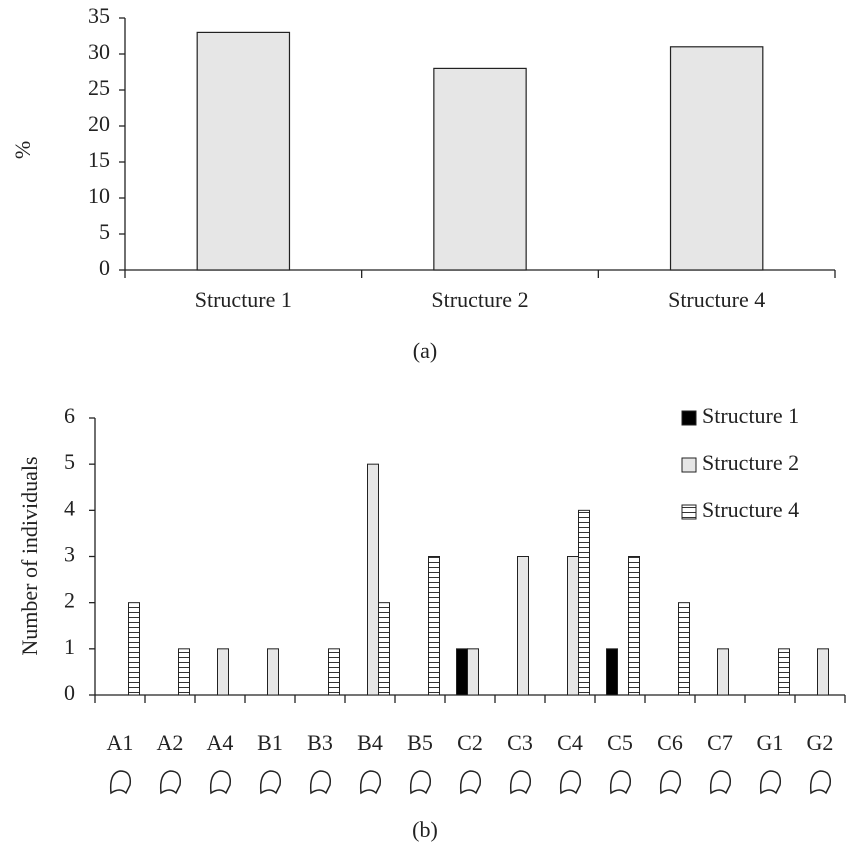 The image size is (846, 851). What do you see at coordinates (99, 15) in the screenshot?
I see `y-tick-label: 35` at bounding box center [99, 15].